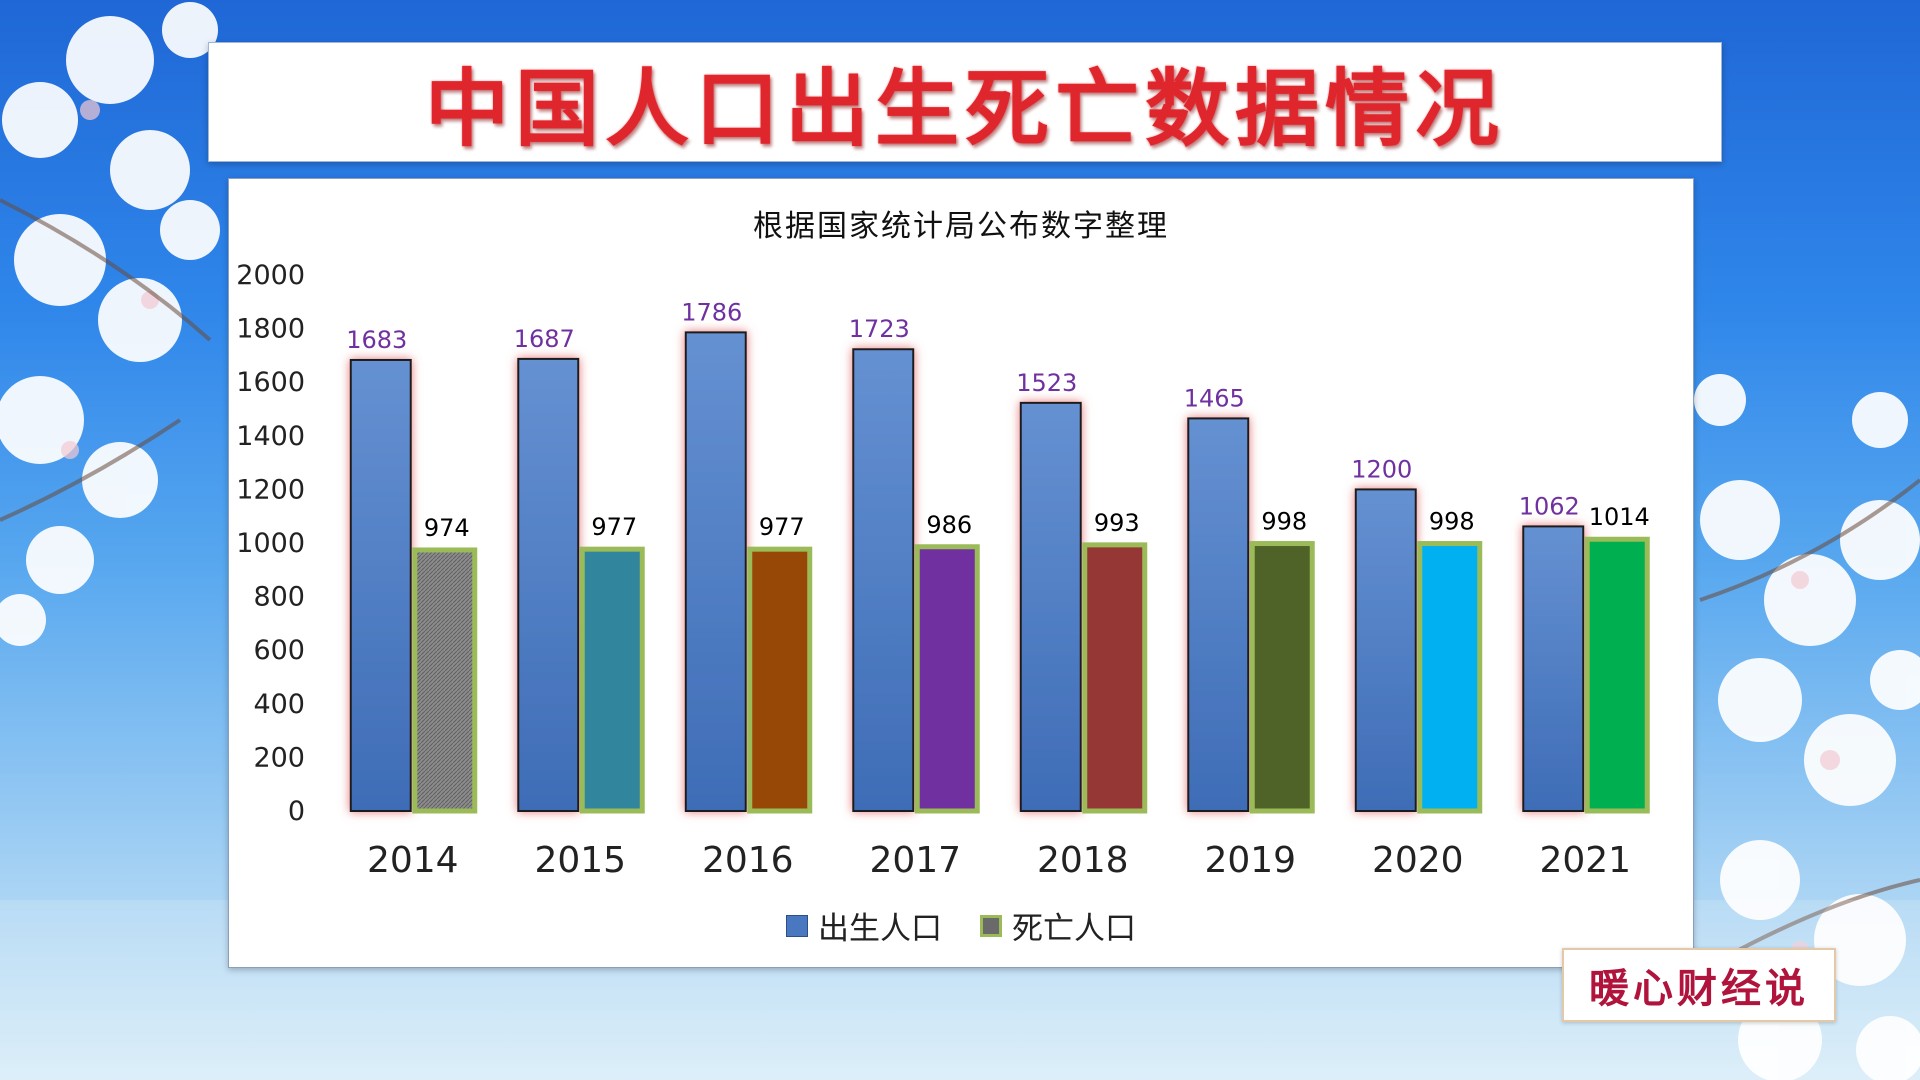  I want to click on x-tick-label: 2016, so click(748, 860).